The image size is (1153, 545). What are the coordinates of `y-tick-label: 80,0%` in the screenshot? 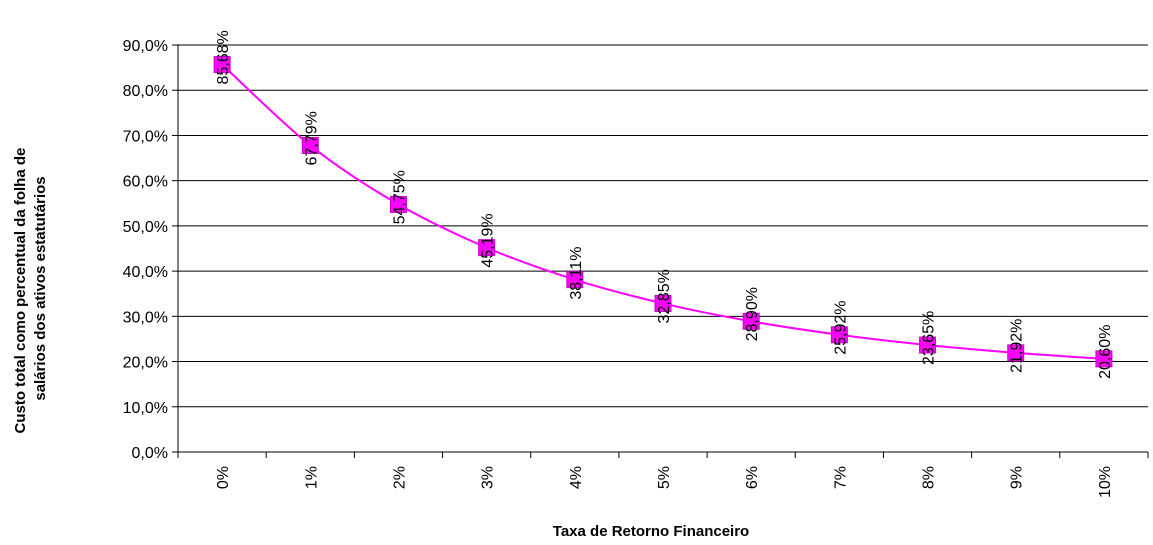 It's located at (145, 91).